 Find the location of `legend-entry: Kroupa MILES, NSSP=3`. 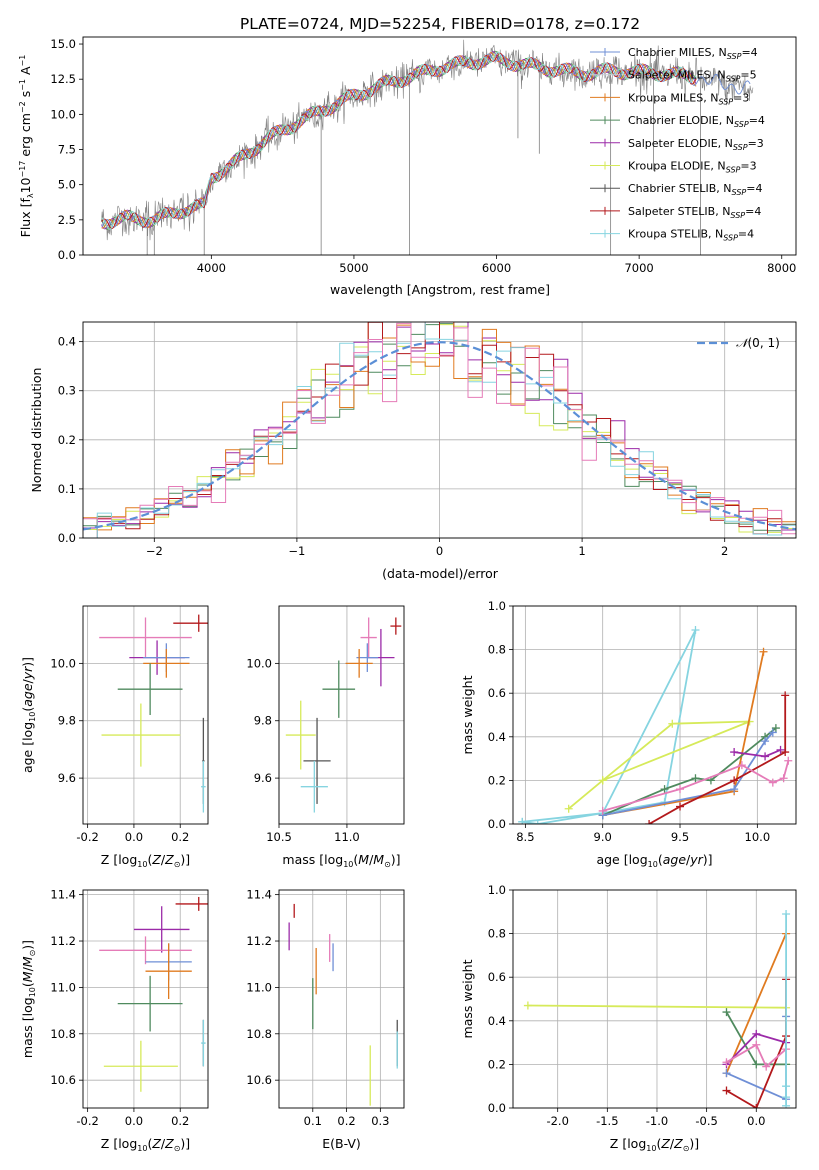

legend-entry: Kroupa MILES, NSSP=3 is located at coordinates (688, 98).